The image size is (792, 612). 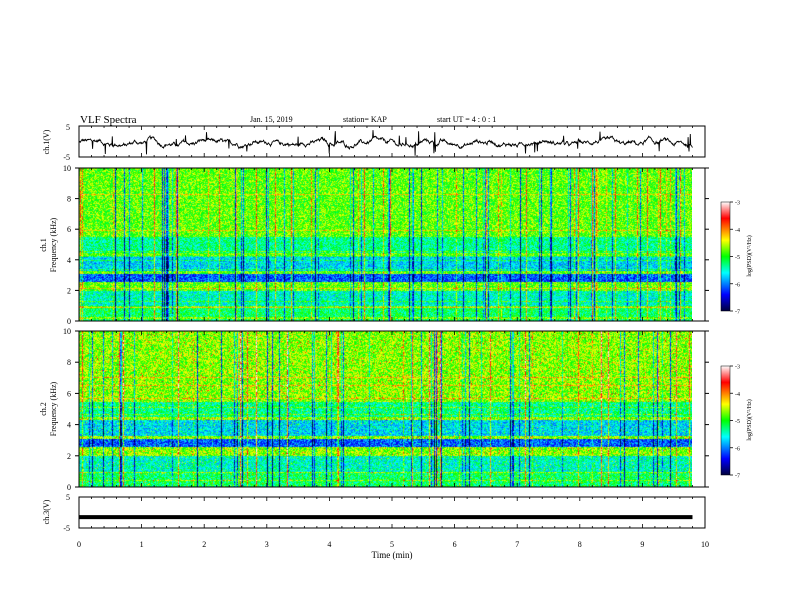 I want to click on ch1-colorbar-label: log(PSD)(V²/Hz), so click(x=749, y=255).